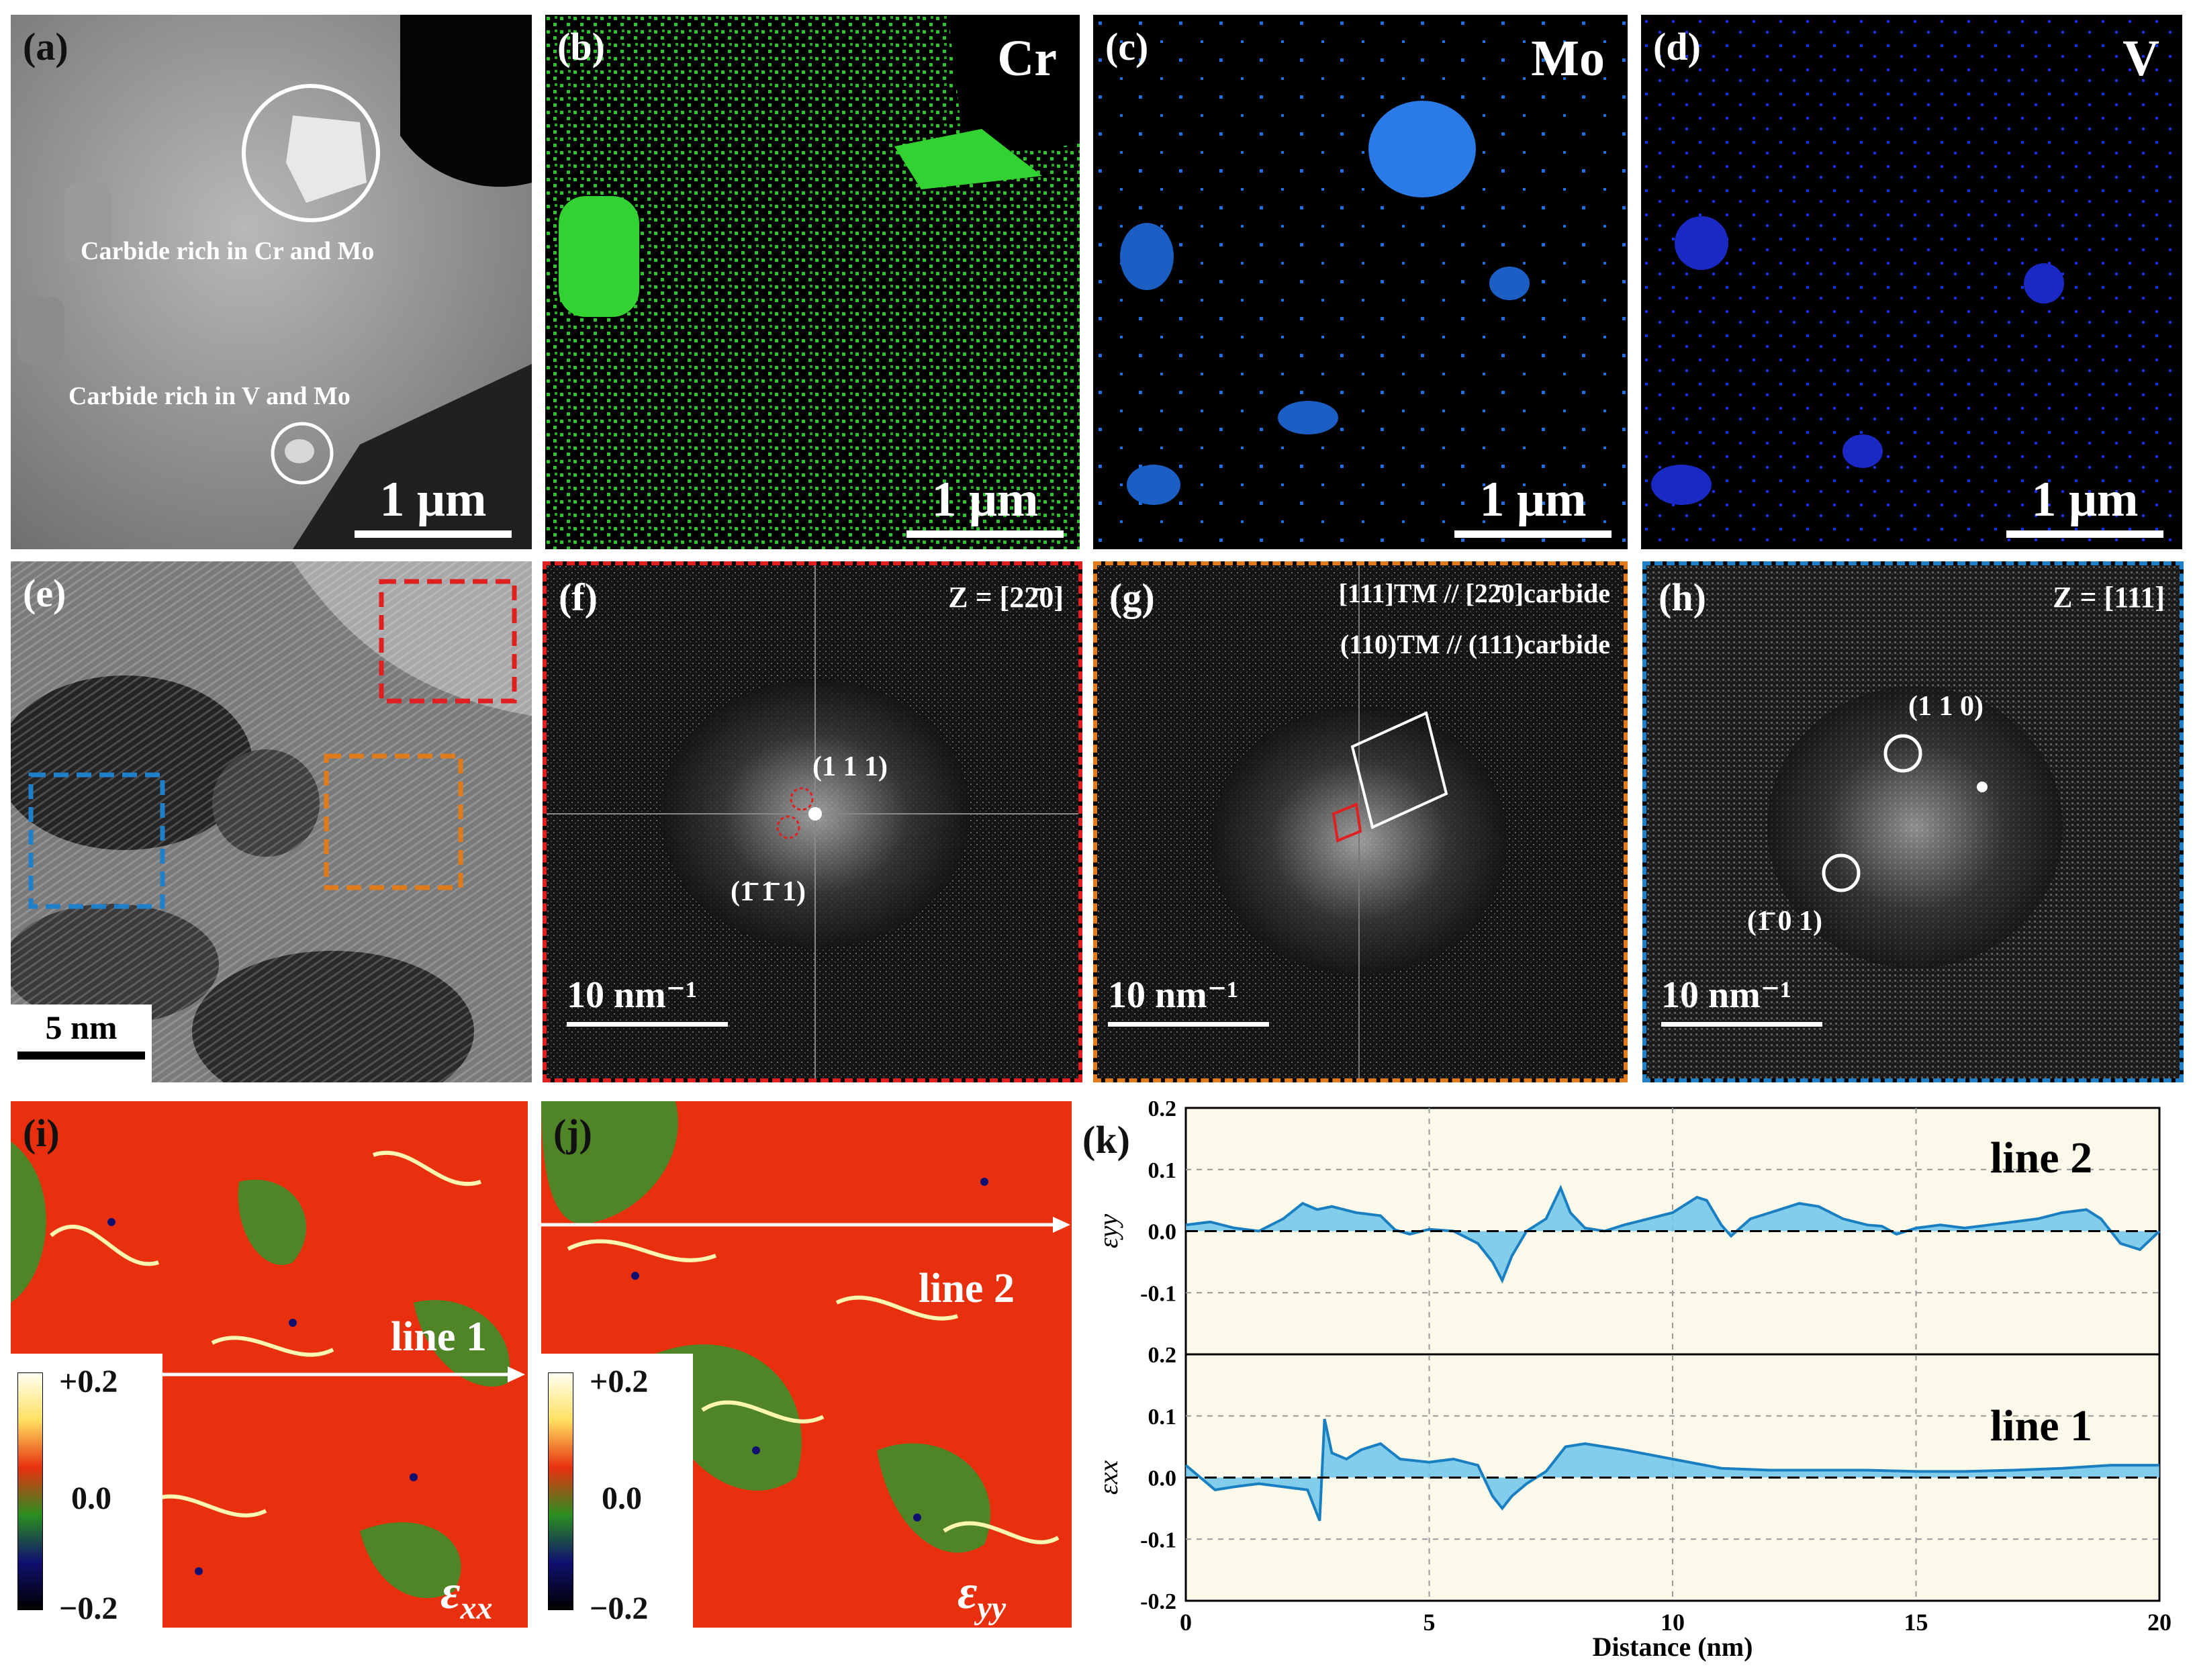 The width and height of the screenshot is (2193, 1680). I want to click on miller-index-bar1bar11: (1̄ 1̄ 1), so click(768, 892).